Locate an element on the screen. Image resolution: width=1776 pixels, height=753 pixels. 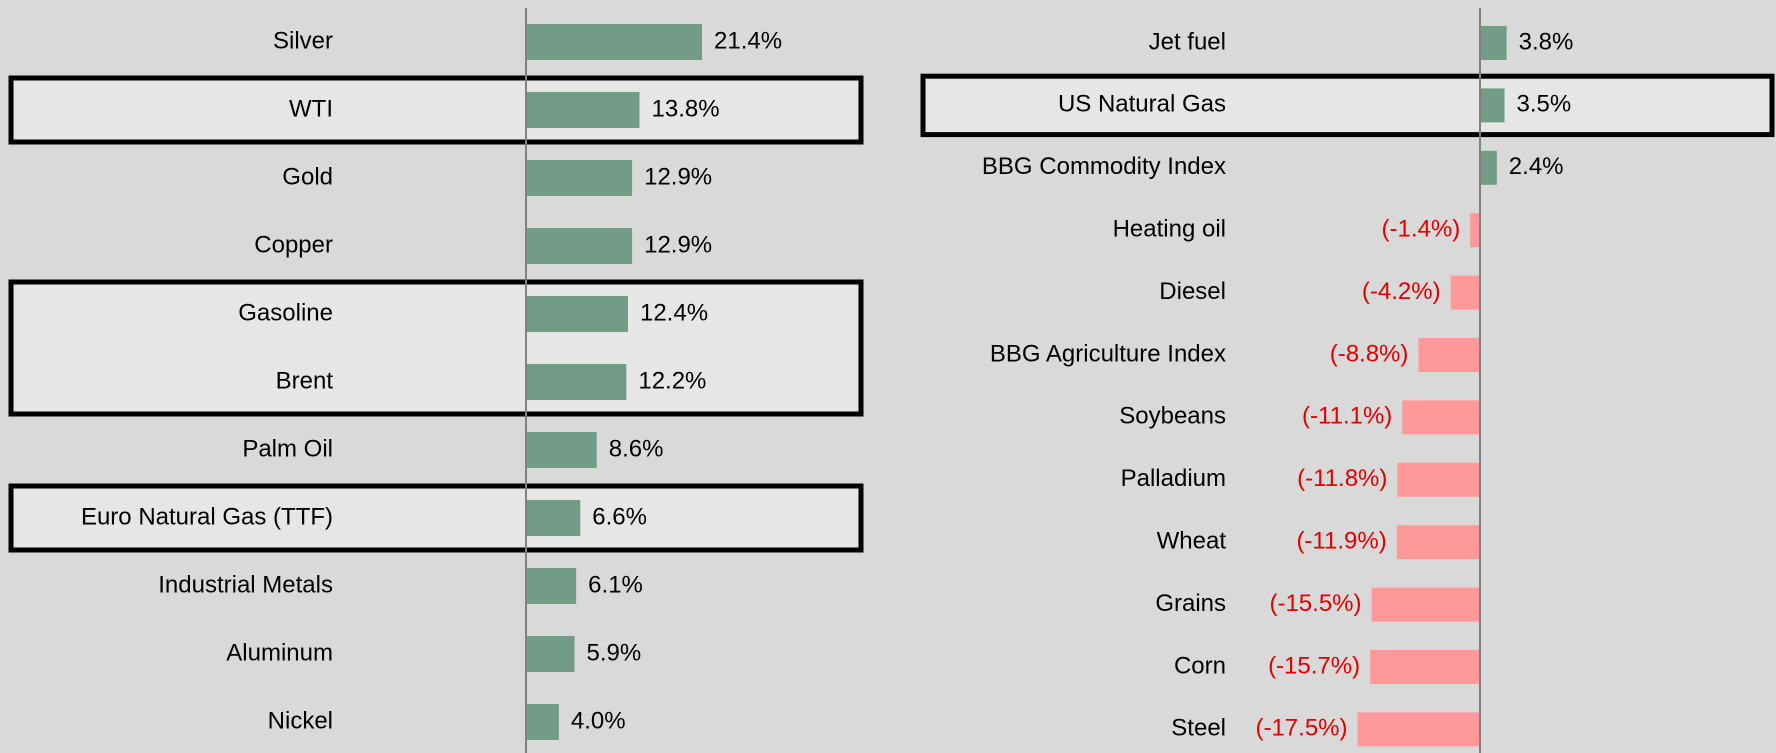
category-label: Grains is located at coordinates (1190, 603).